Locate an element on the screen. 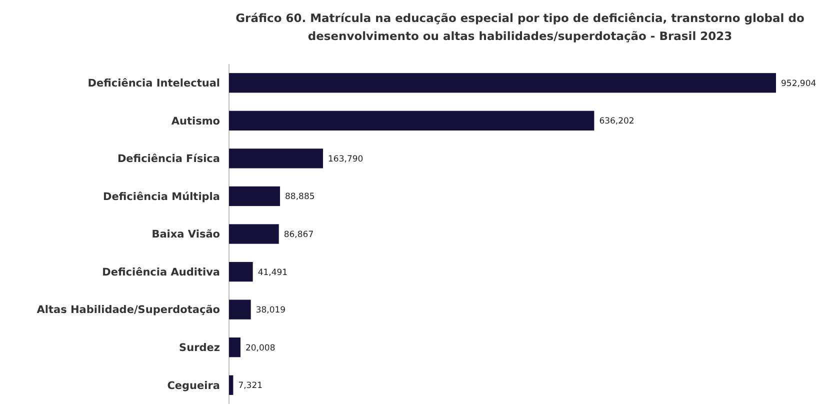 Image resolution: width=820 pixels, height=407 pixels. data-label: 88,885 is located at coordinates (300, 197).